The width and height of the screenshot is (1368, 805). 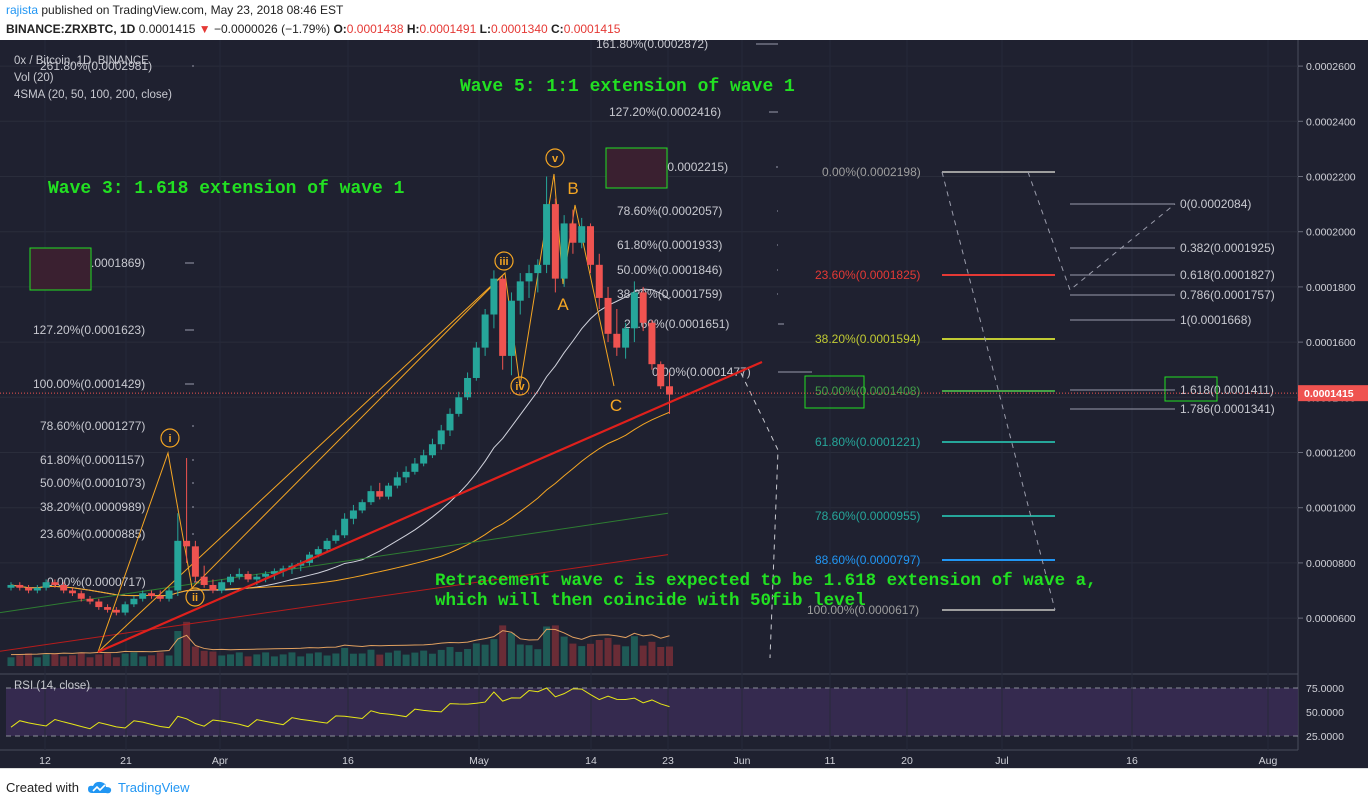 I want to click on fib-wave5-label: 0.00%(0.0001477), so click(x=701, y=372).